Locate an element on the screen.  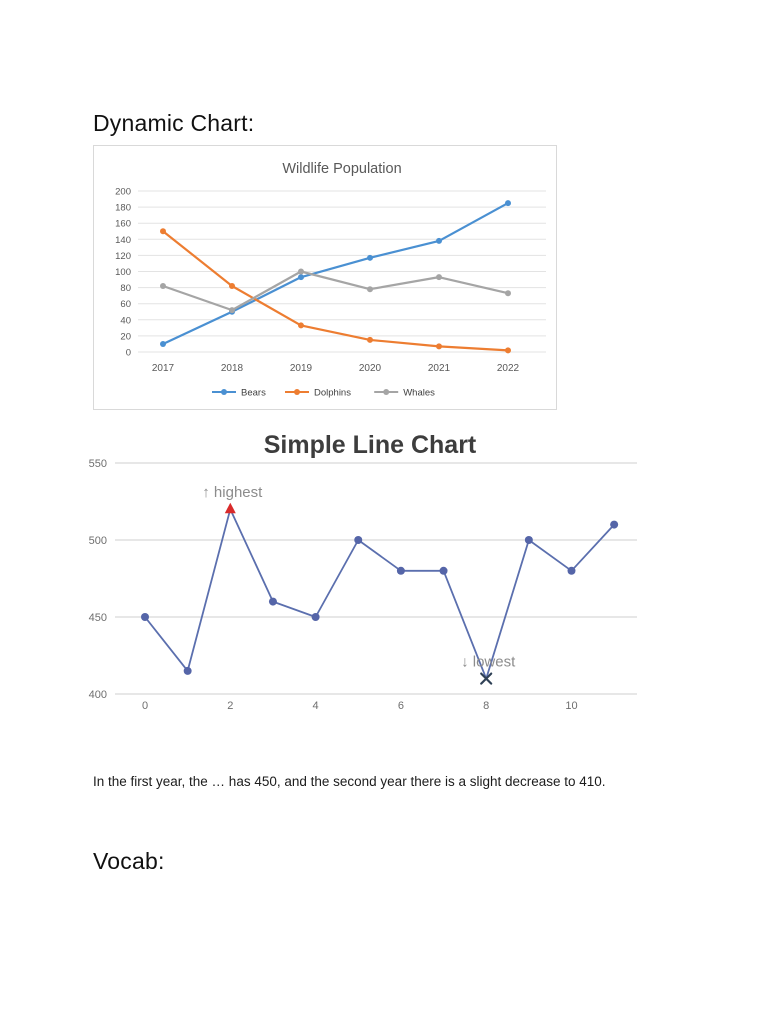
lowest-point-marker is located at coordinates (486, 678).